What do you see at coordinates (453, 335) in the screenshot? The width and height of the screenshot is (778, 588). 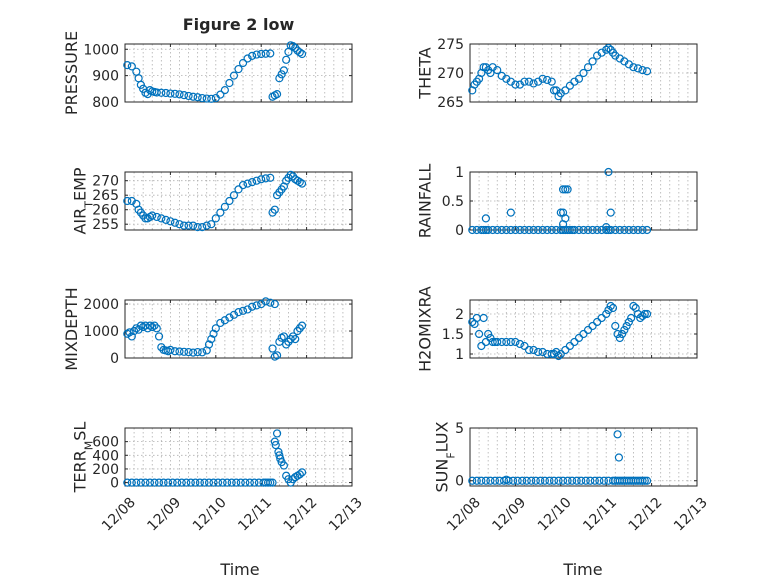 I see `y-tick-label: 1.5` at bounding box center [453, 335].